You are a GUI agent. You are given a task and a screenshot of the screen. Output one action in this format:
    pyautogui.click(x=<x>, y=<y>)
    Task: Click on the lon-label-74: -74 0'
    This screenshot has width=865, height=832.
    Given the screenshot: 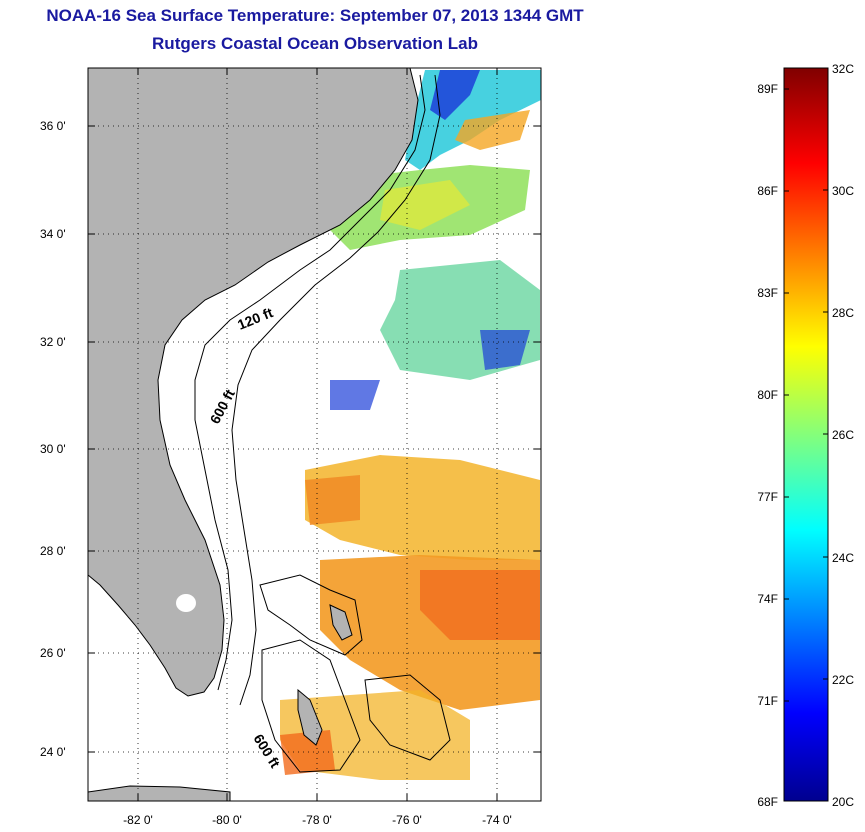 What is the action you would take?
    pyautogui.click(x=497, y=820)
    